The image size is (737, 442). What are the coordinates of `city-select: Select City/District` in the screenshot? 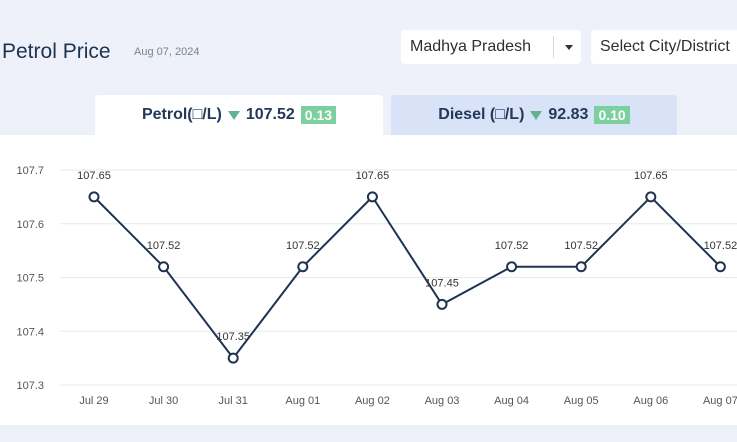 It's located at (664, 47).